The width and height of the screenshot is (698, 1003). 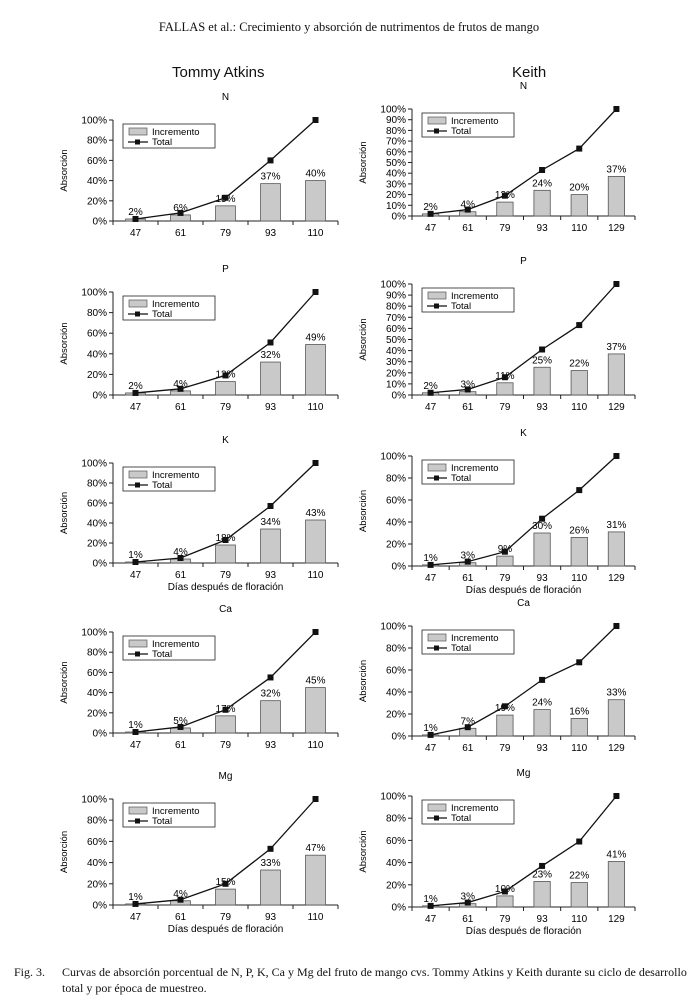 What do you see at coordinates (226, 575) in the screenshot?
I see `panel-k-tommy-xtick-label: 79` at bounding box center [226, 575].